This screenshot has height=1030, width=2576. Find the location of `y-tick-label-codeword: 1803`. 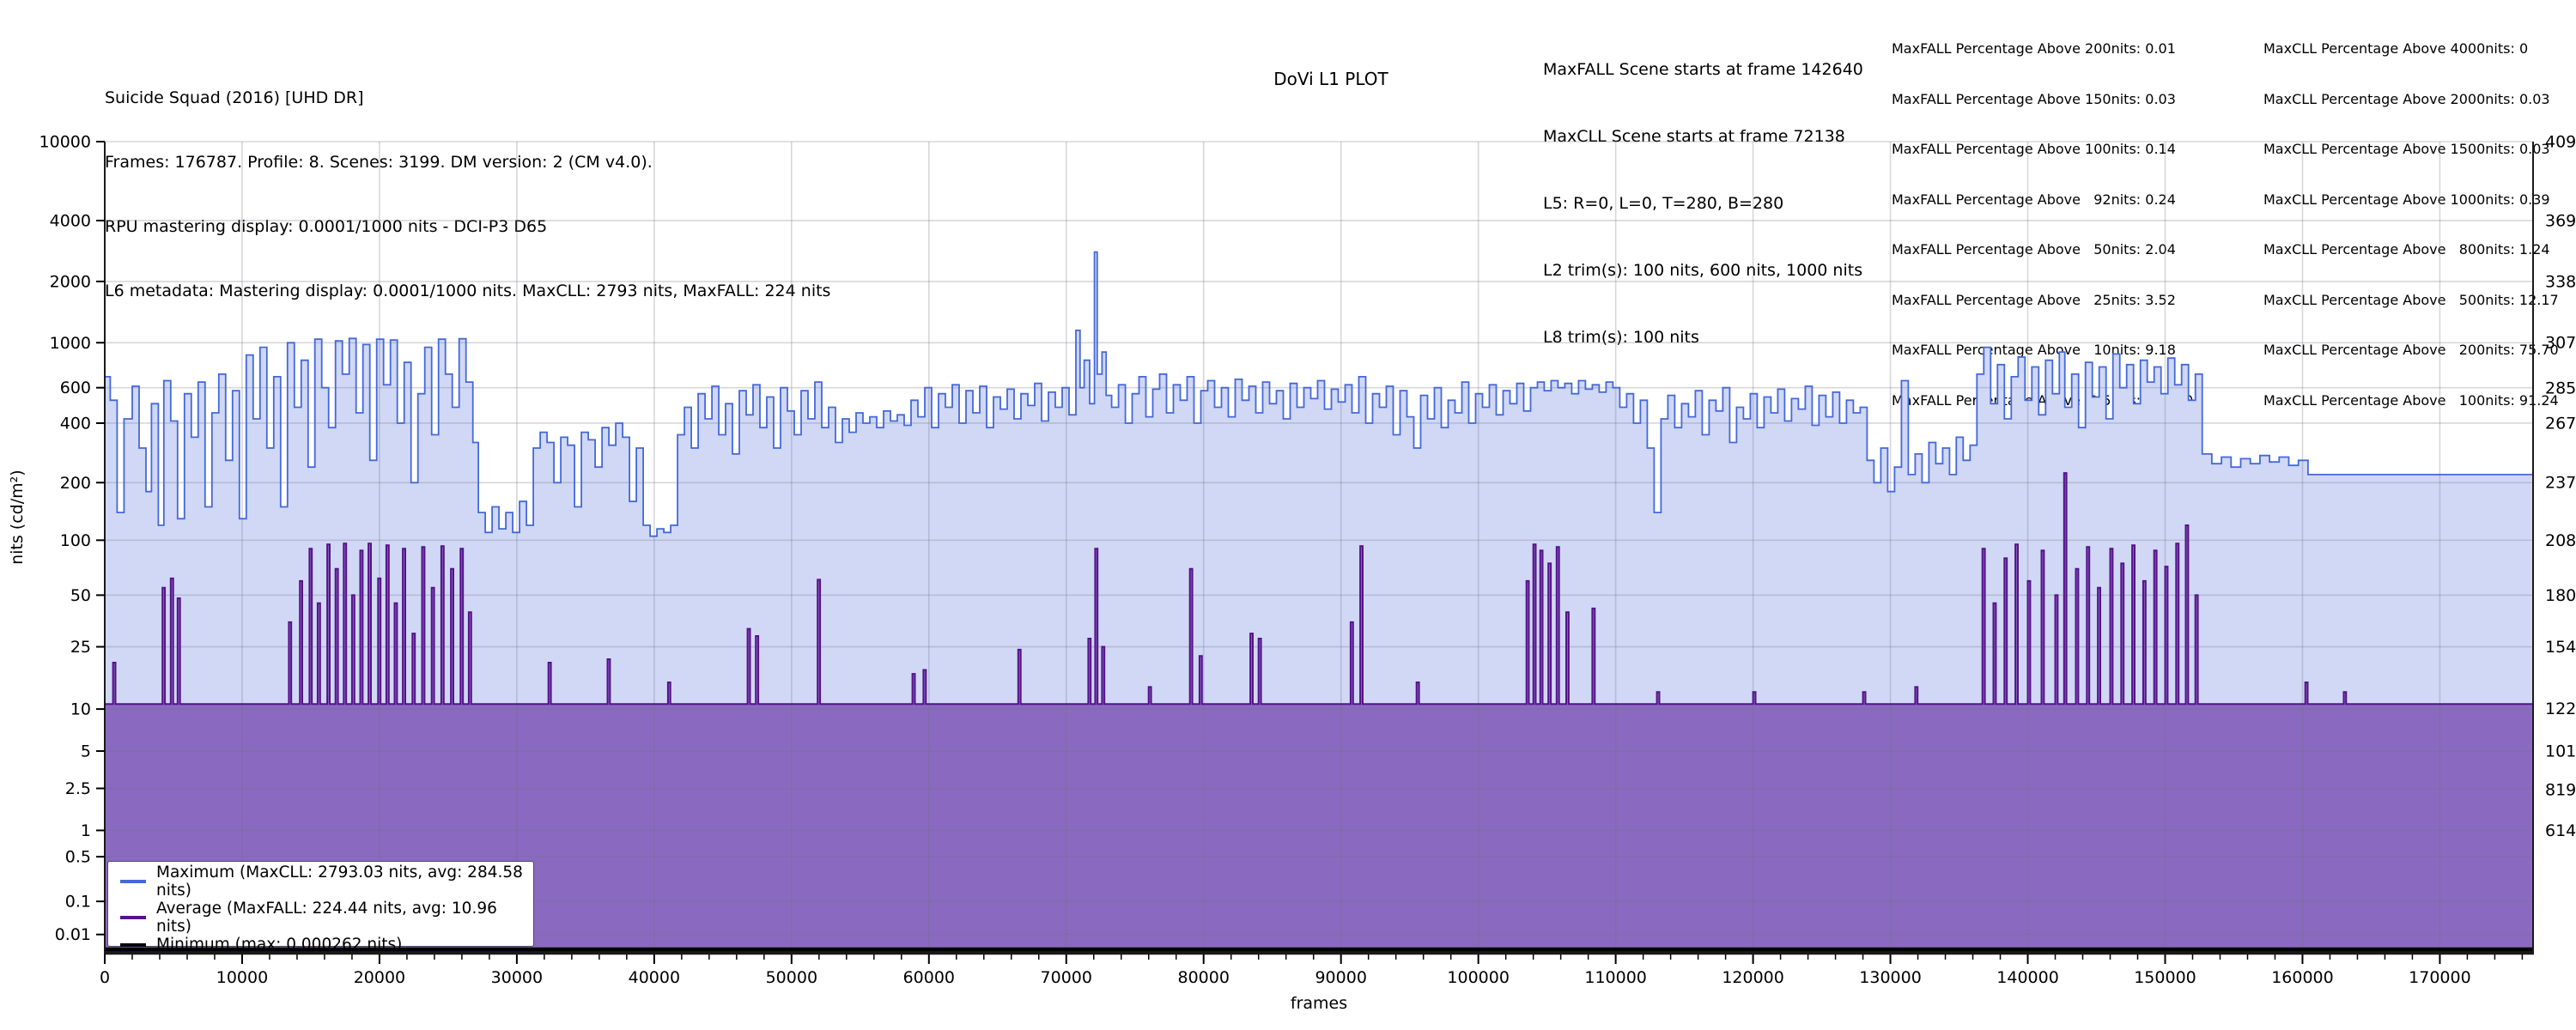

y-tick-label-codeword: 1803 is located at coordinates (2560, 595).